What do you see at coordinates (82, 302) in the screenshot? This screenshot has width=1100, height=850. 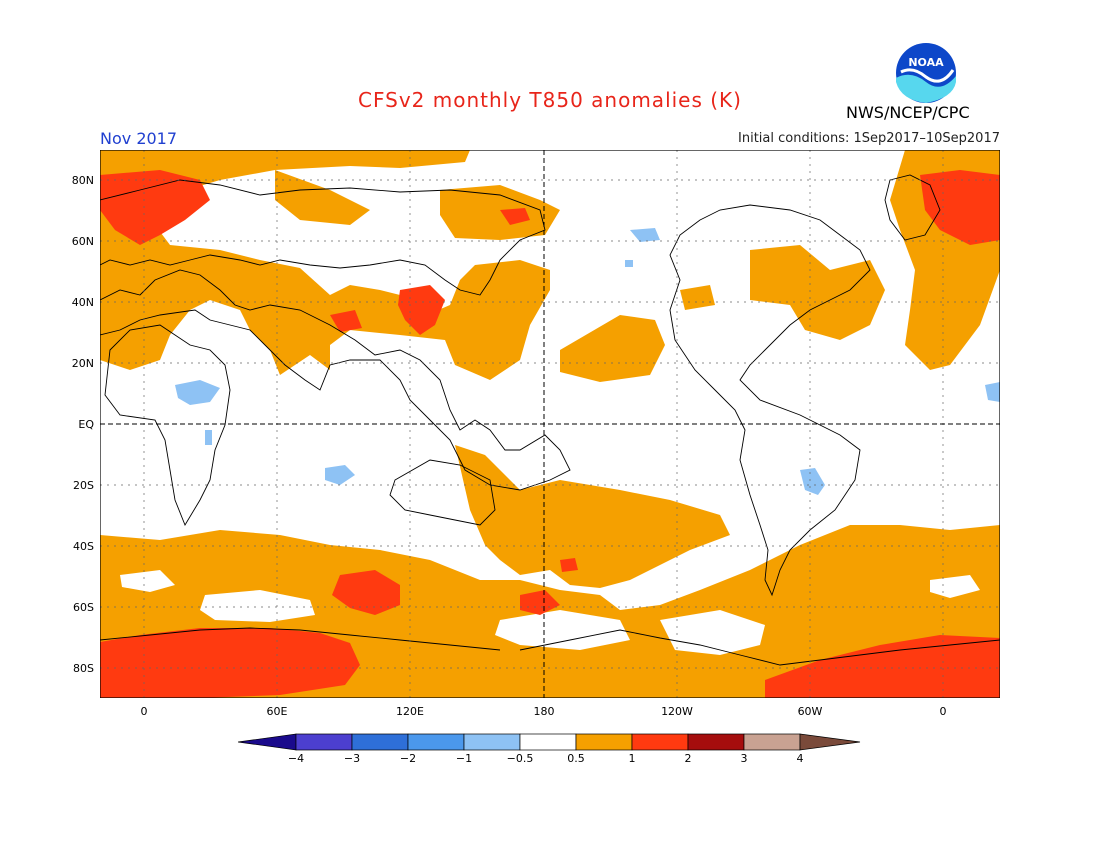 I see `lat-label: 40N` at bounding box center [82, 302].